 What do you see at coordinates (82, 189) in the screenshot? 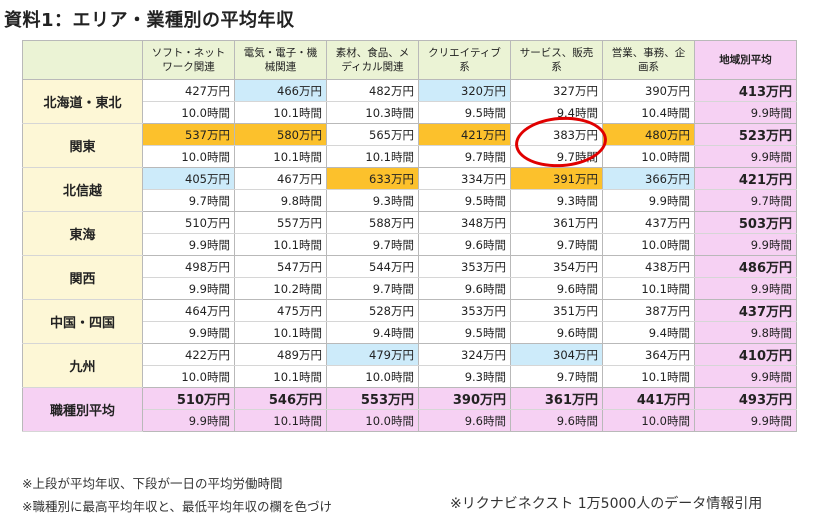
I see `area-label: 北信越` at bounding box center [82, 189].